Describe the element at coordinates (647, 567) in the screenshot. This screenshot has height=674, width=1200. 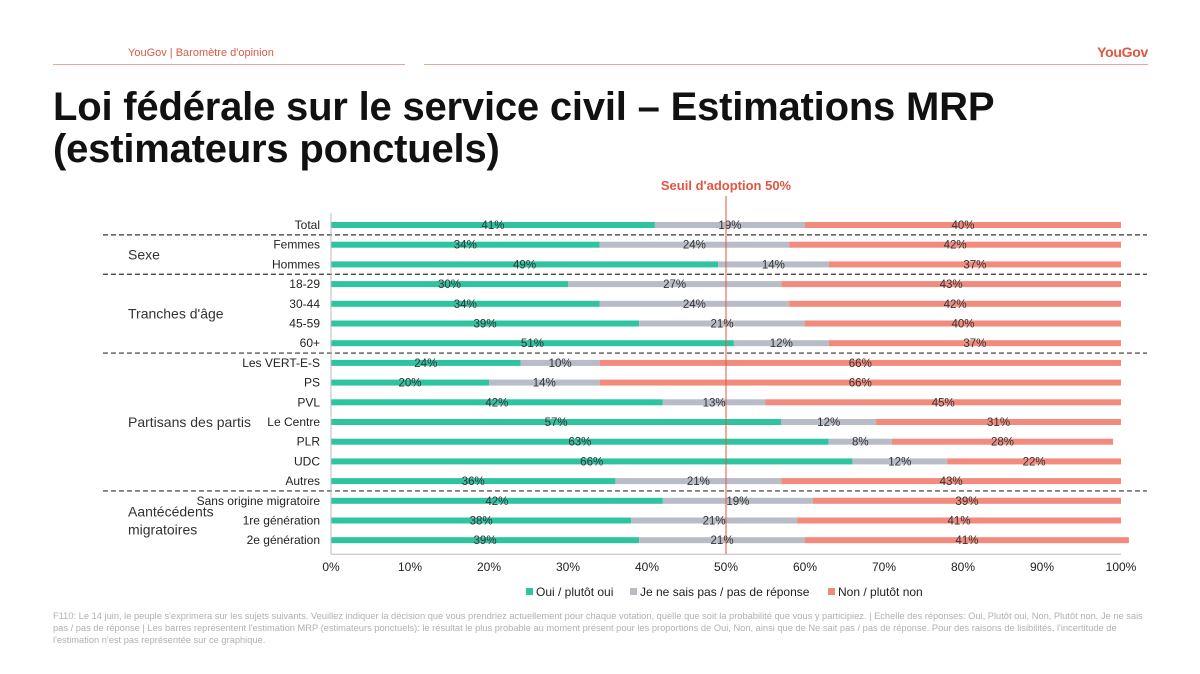
I see `x-tick-label: 40%` at that location.